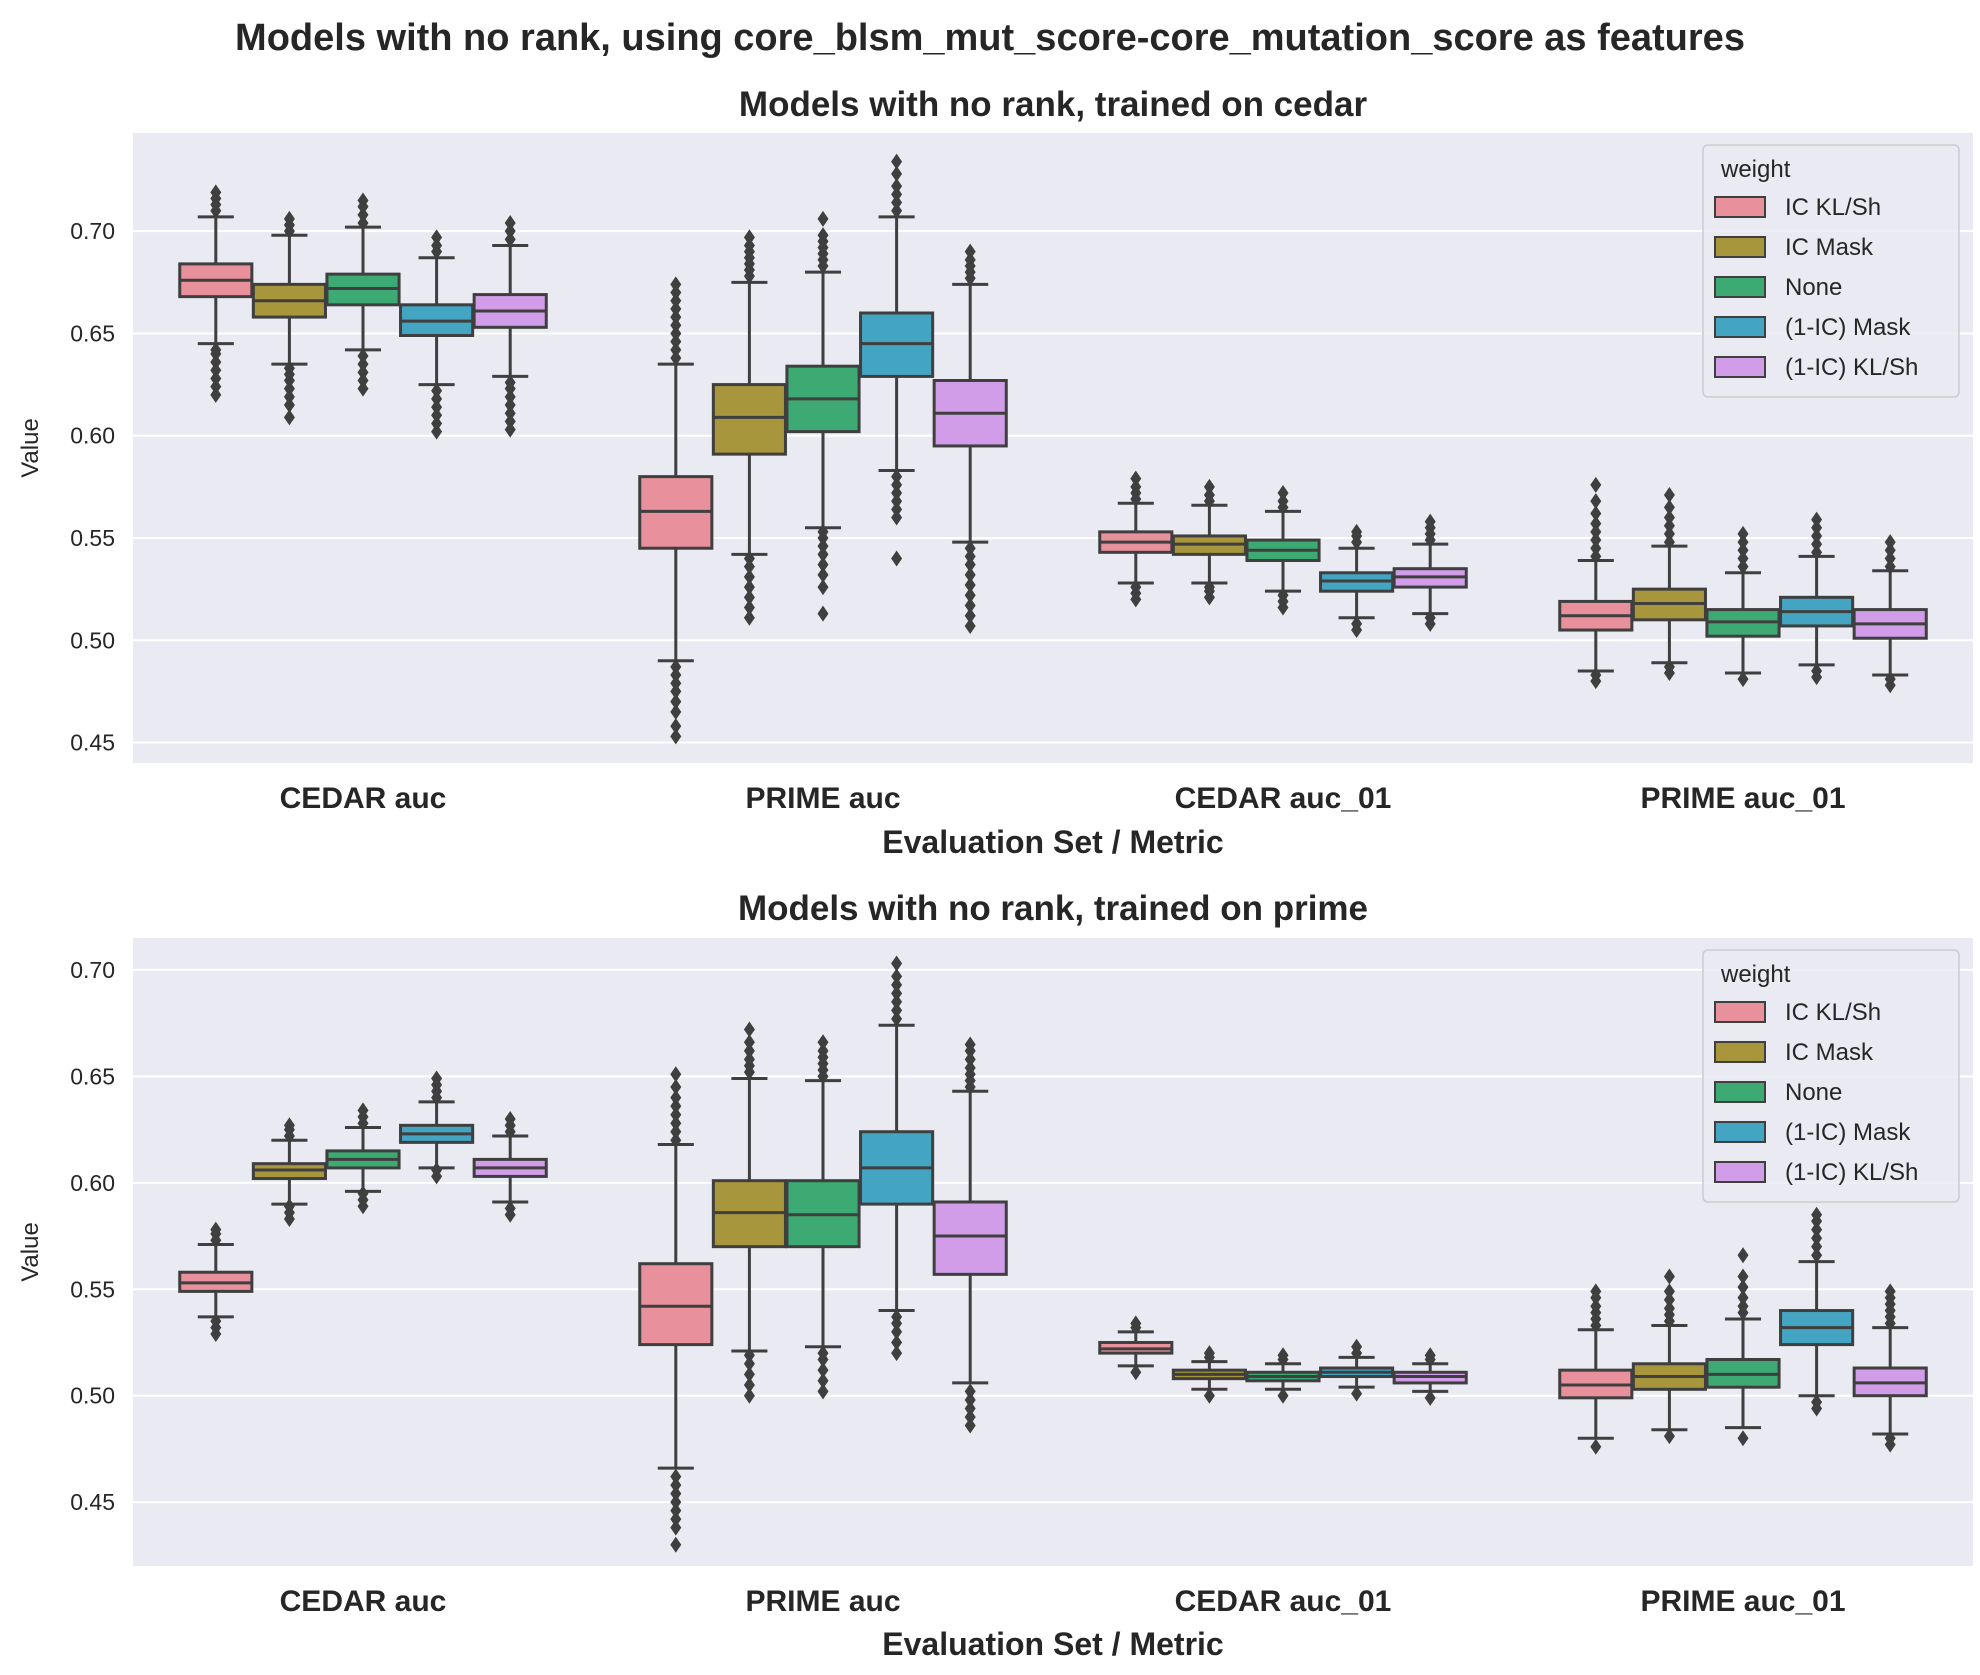  What do you see at coordinates (1848, 1132) in the screenshot?
I see `legend-label: (1-IC) Mask` at bounding box center [1848, 1132].